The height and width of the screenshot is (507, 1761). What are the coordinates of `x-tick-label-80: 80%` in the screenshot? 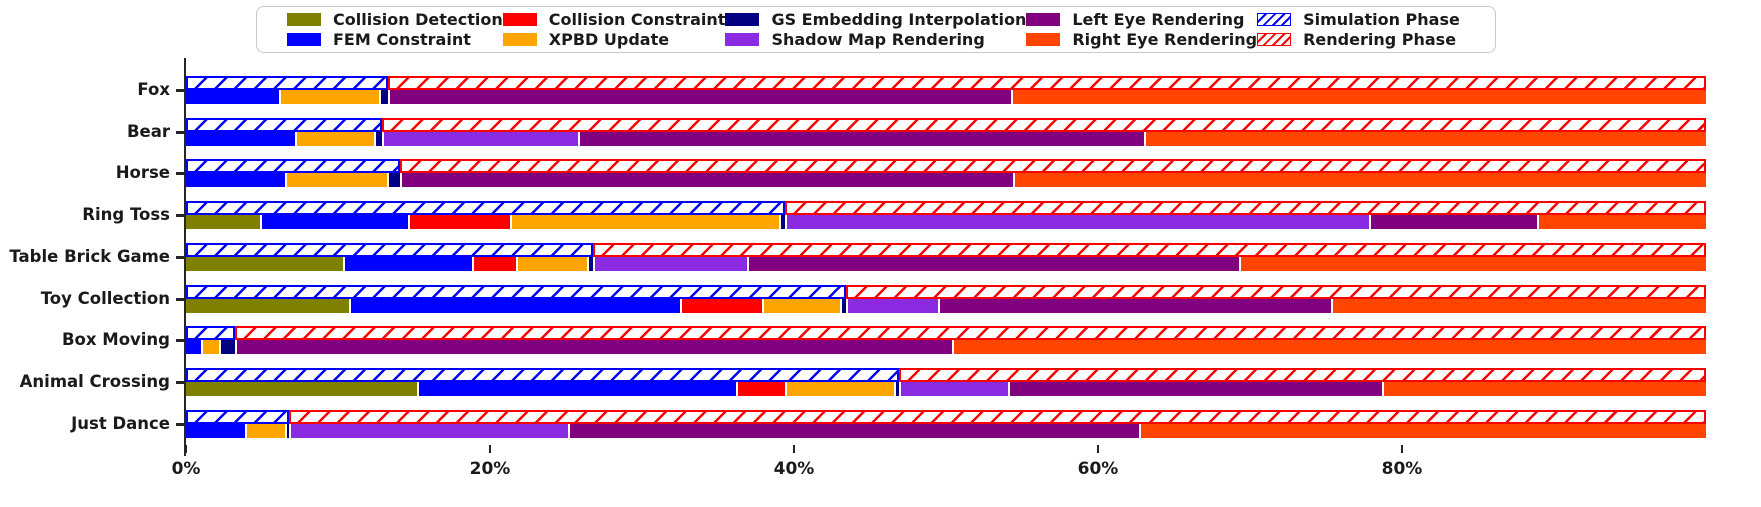 It's located at (1402, 469).